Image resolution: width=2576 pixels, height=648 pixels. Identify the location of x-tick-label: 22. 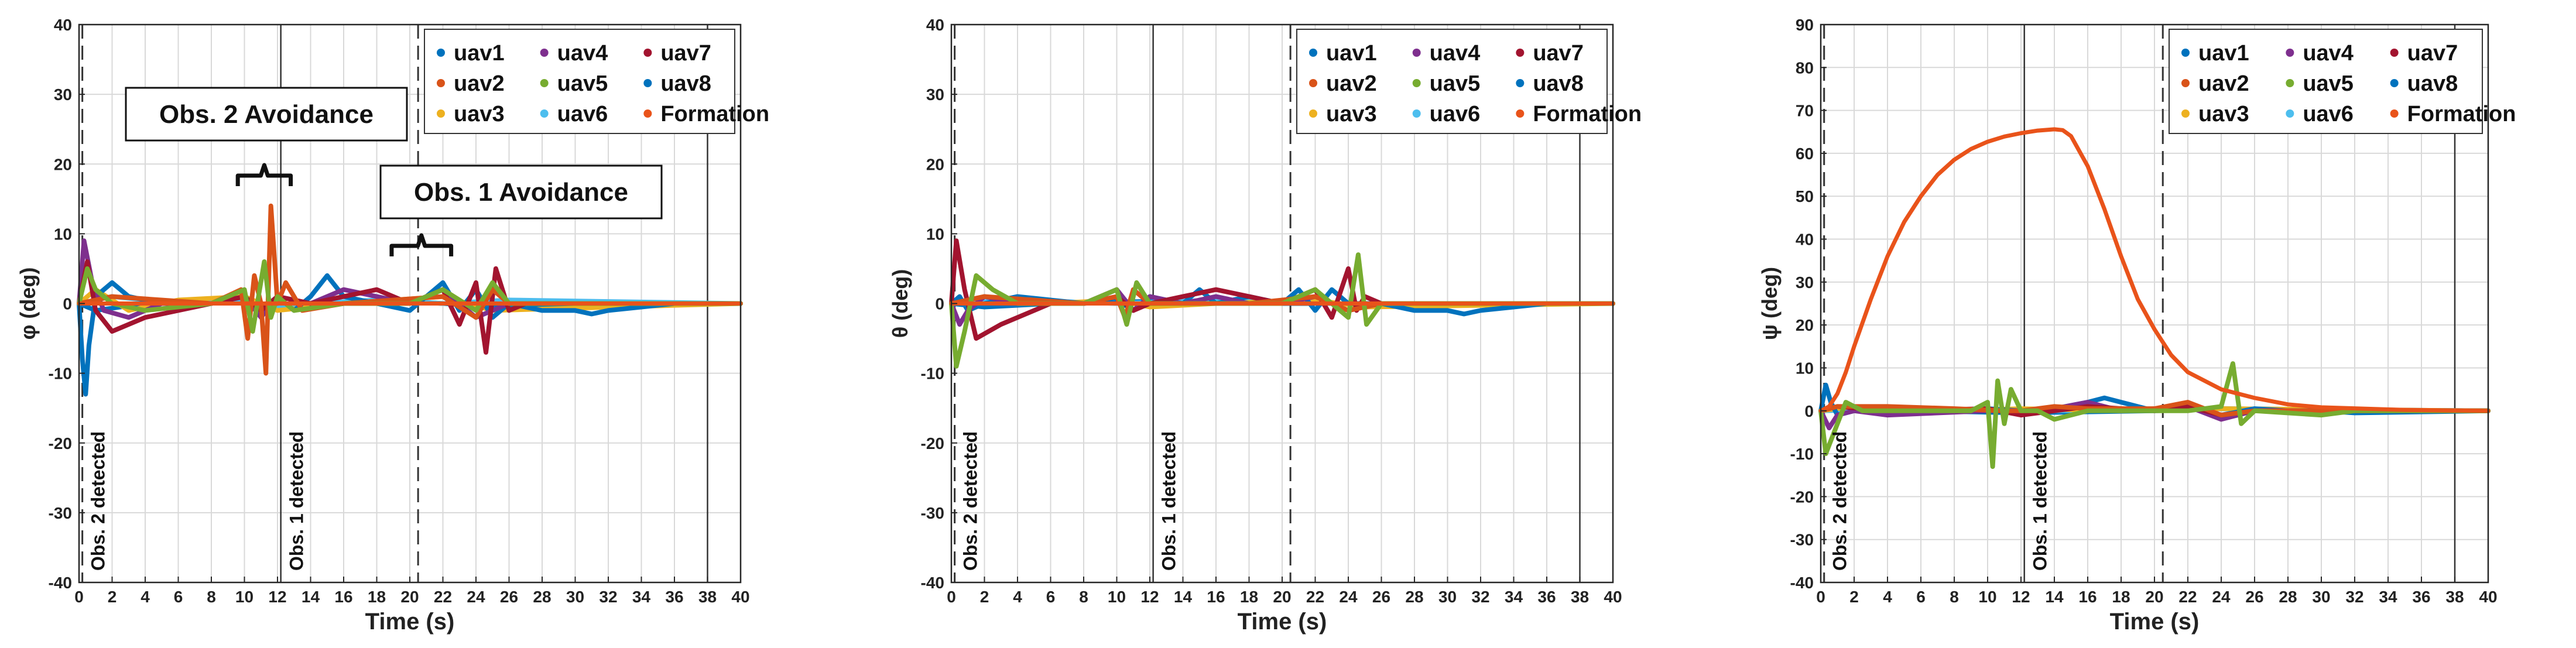
(1315, 597).